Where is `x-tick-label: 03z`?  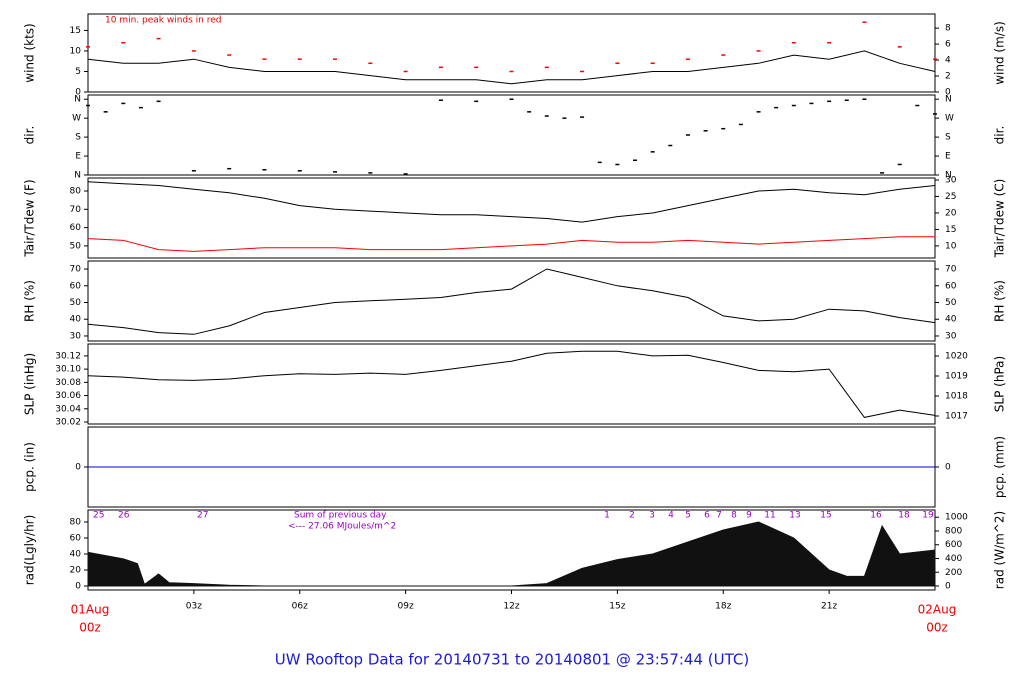
x-tick-label: 03z is located at coordinates (194, 607).